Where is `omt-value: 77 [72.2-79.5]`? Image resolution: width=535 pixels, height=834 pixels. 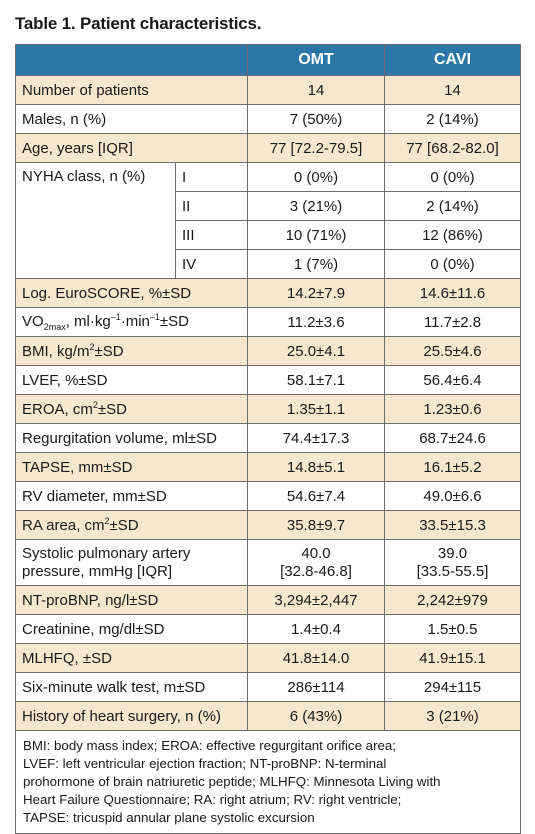 omt-value: 77 [72.2-79.5] is located at coordinates (316, 148).